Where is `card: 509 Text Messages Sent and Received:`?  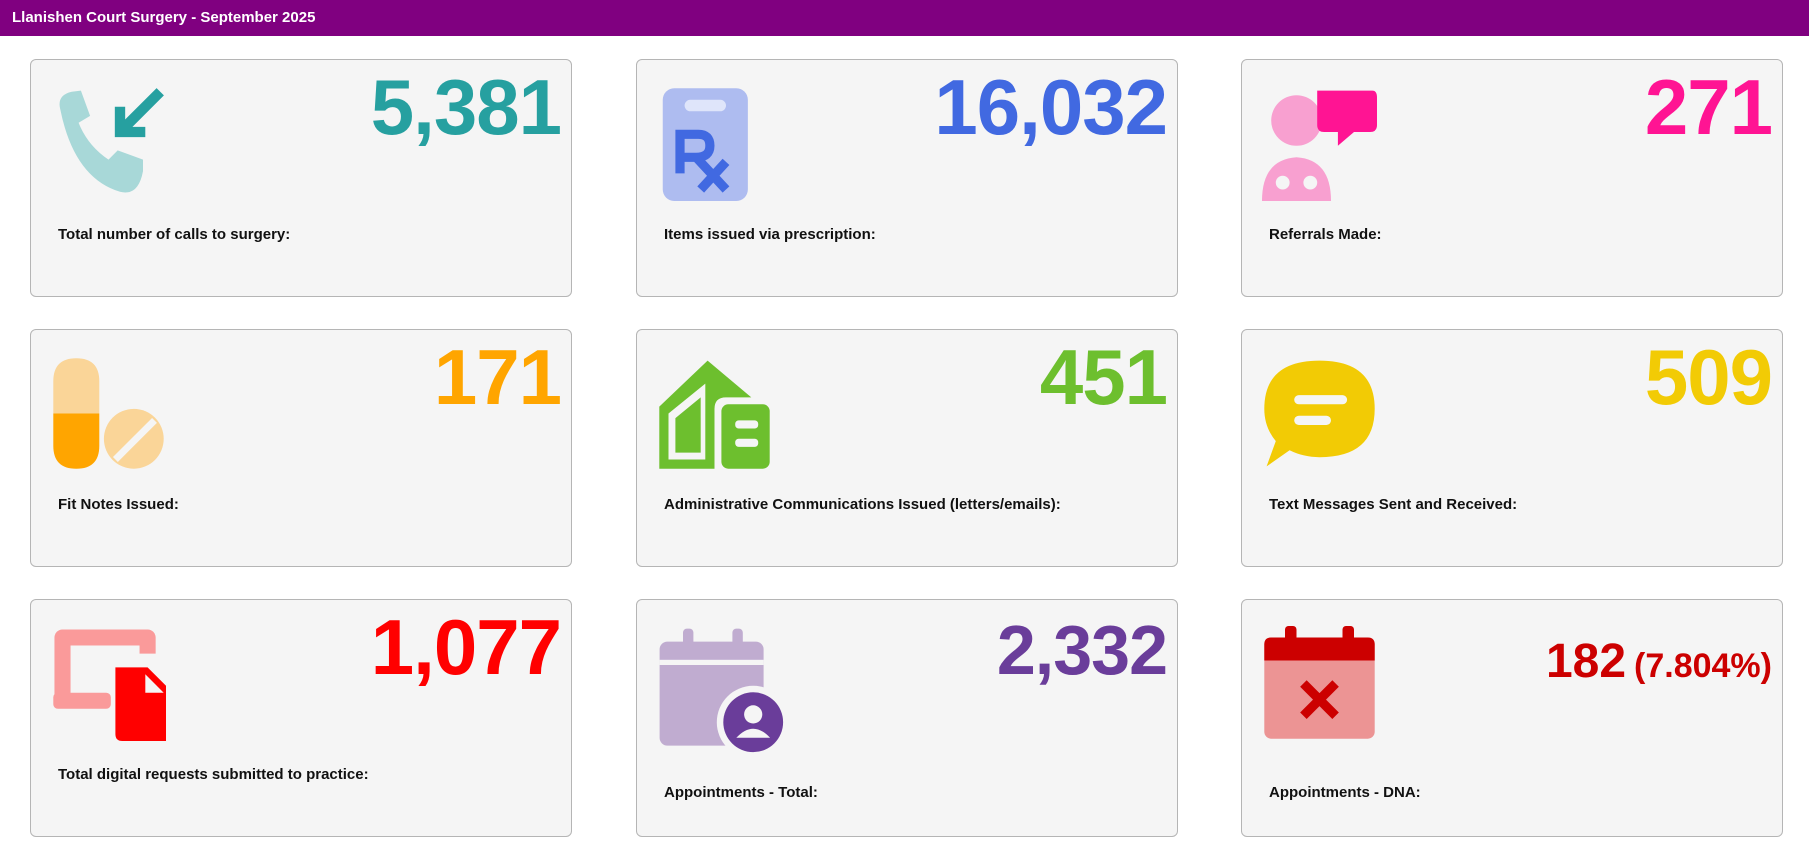
card: 509 Text Messages Sent and Received: is located at coordinates (1512, 448).